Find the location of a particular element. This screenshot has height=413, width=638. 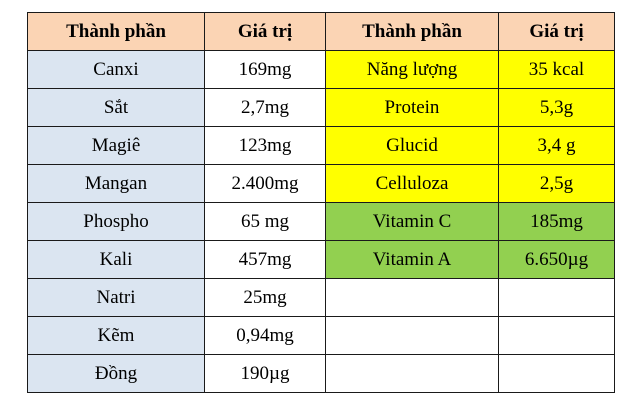

right-value-cell: 6.650µg is located at coordinates (556, 259).